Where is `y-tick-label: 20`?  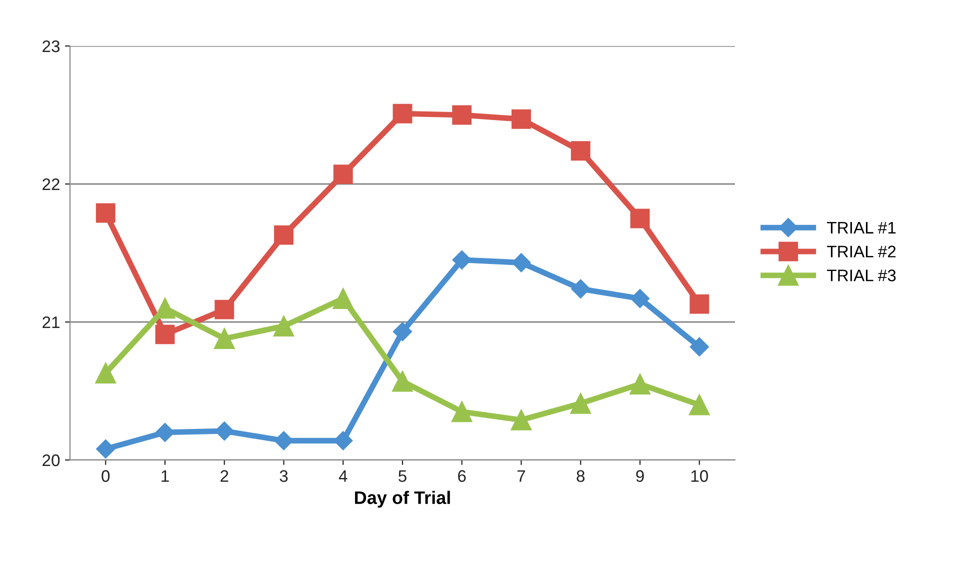
y-tick-label: 20 is located at coordinates (51, 460).